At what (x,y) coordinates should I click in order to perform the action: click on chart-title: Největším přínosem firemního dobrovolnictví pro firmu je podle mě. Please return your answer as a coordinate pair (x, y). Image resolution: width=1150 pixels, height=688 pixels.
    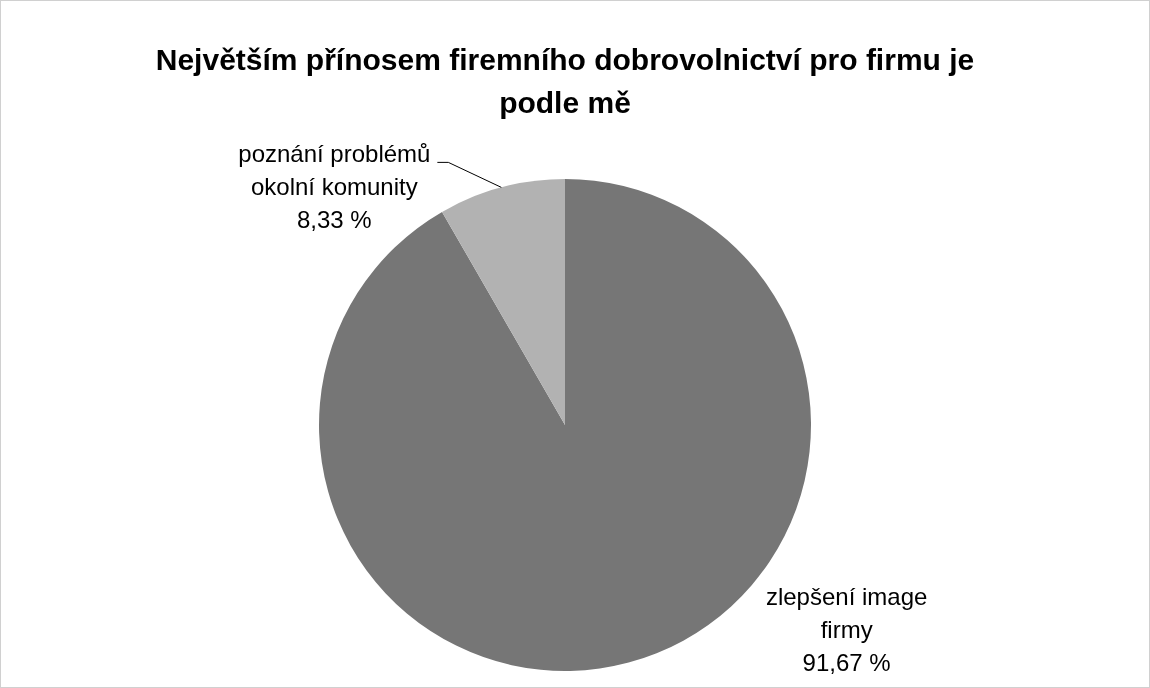
    Looking at the image, I should click on (565, 81).